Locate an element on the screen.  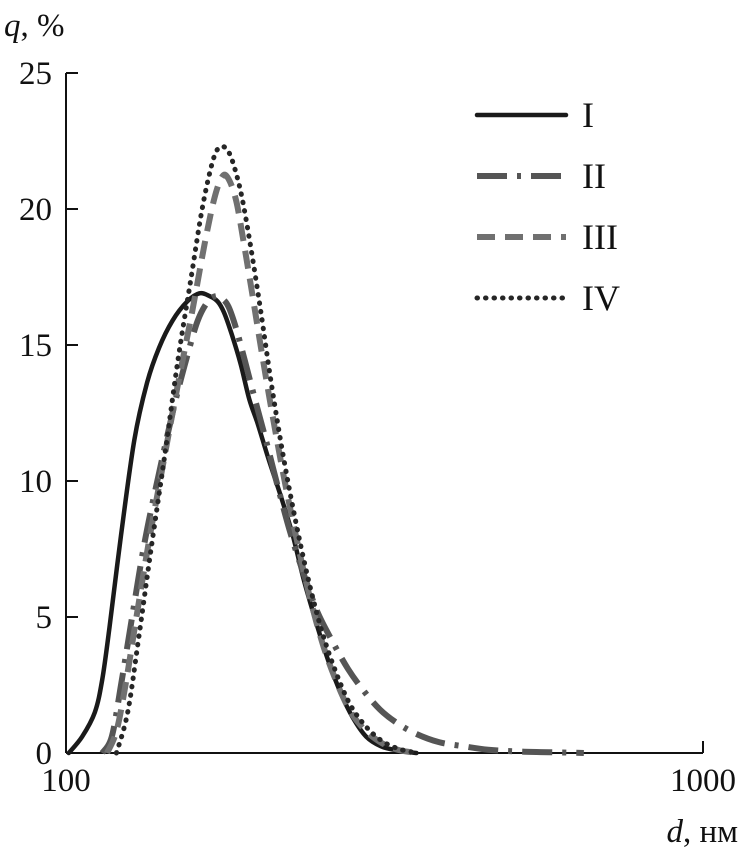
x-axis-title: d, нм is located at coordinates (702, 832).